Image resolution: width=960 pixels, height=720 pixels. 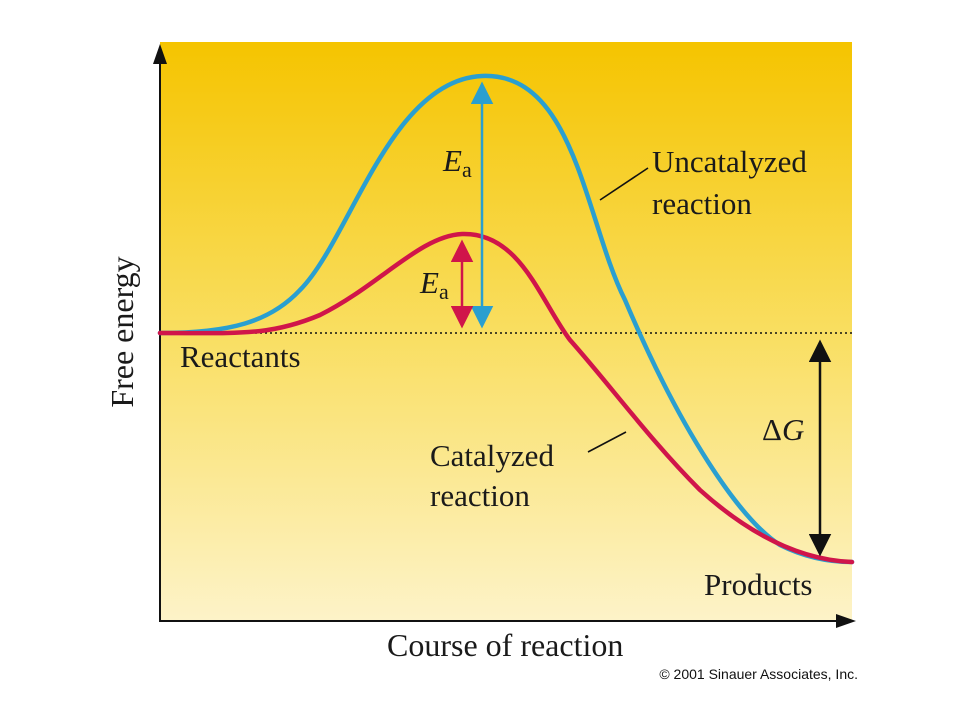 I want to click on y-axis-arrowhead, so click(x=160, y=54).